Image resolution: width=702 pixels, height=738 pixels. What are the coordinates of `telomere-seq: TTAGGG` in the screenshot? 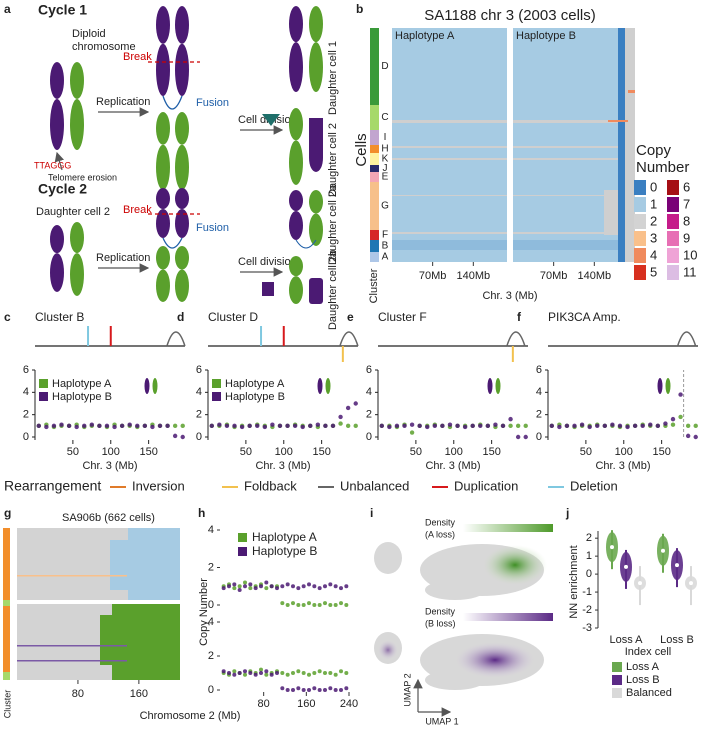 It's located at (52, 165).